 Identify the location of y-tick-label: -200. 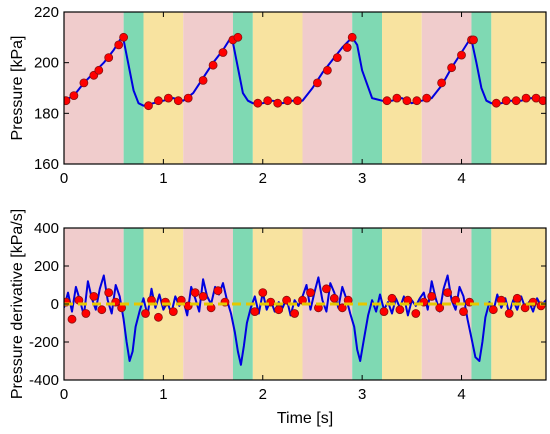
(44, 342).